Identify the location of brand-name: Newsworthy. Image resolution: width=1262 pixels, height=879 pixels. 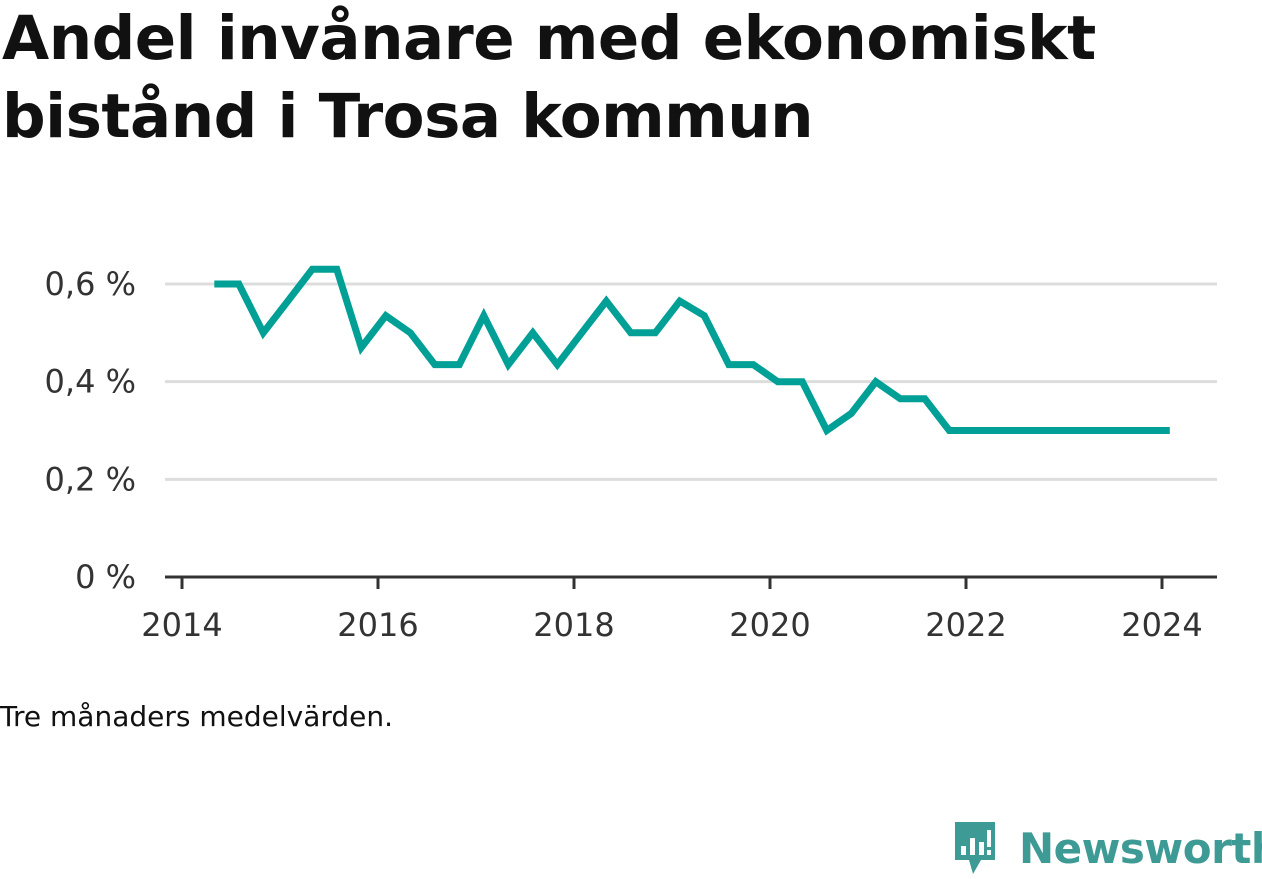
(1140, 848).